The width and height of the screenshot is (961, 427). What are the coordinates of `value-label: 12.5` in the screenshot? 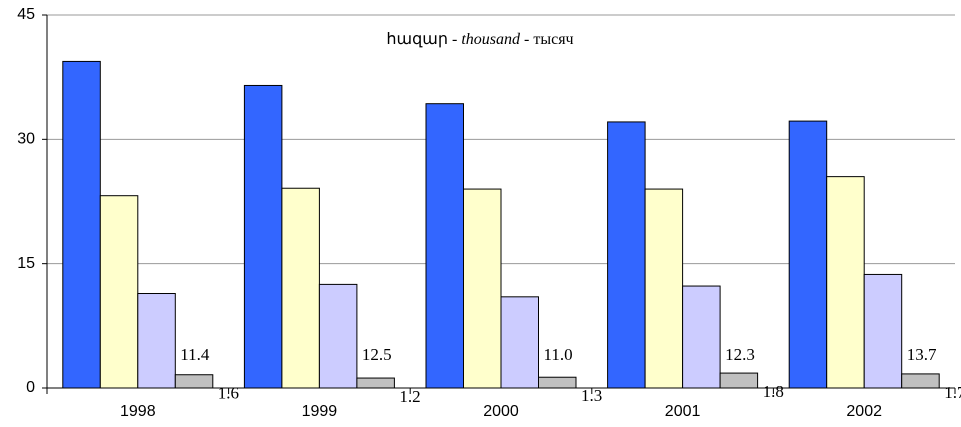 It's located at (377, 354).